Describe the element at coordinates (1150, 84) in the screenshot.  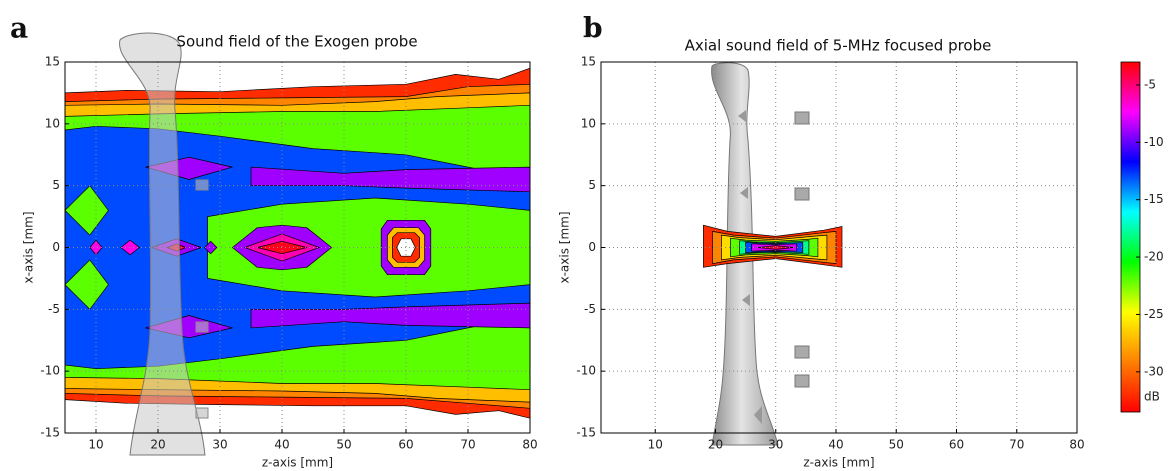
I see `colorbar-tick-label: -5` at that location.